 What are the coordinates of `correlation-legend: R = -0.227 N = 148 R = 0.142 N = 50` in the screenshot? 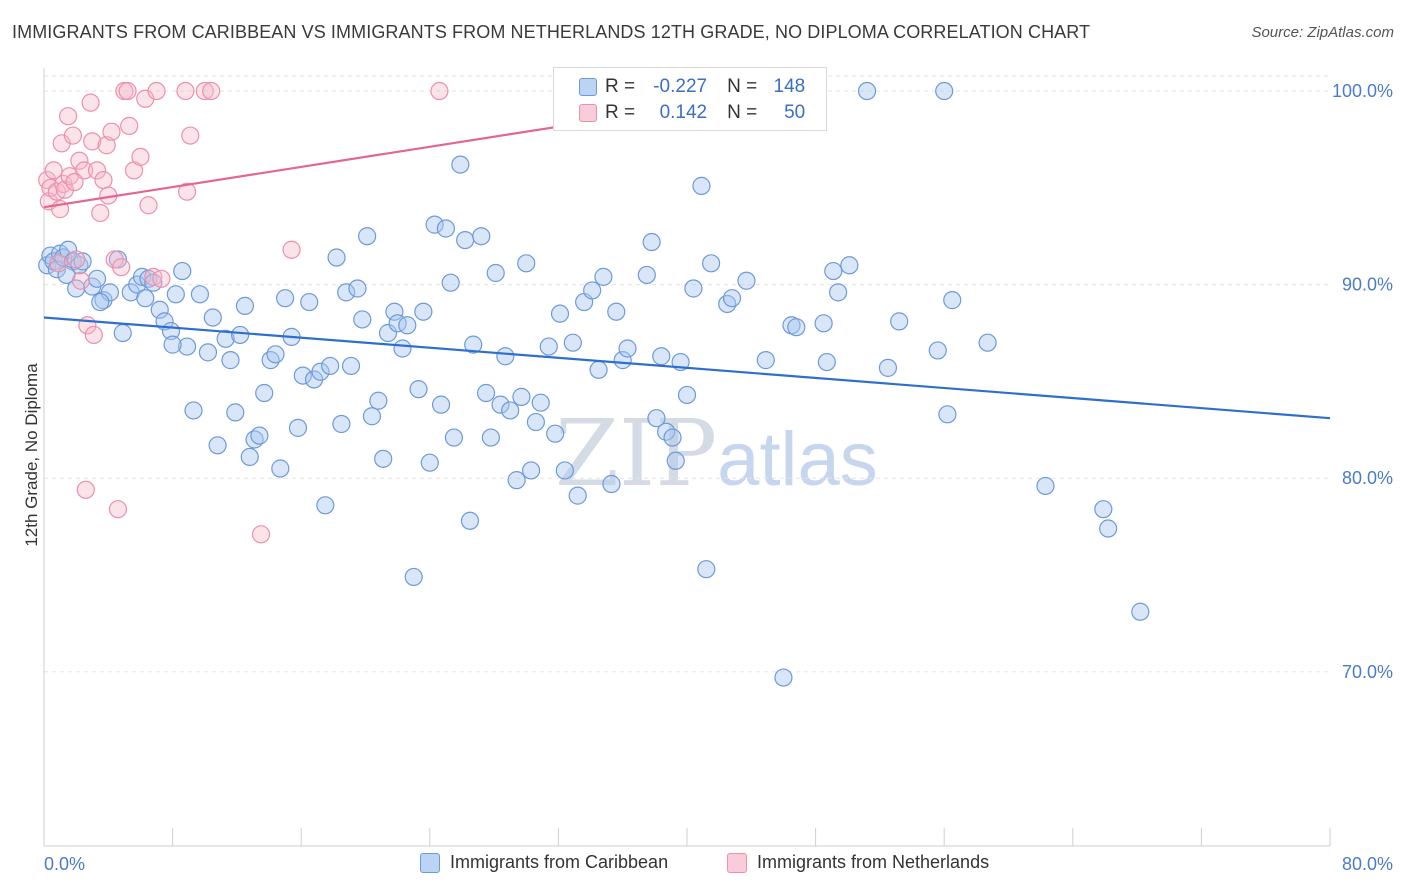 It's located at (690, 99).